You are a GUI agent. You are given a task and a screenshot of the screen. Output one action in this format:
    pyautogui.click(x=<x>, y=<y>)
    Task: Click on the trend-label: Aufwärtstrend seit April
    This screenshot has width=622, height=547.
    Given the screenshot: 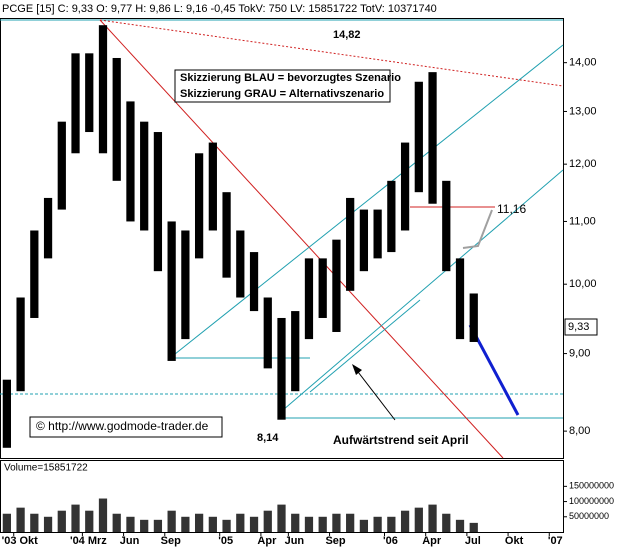 What is the action you would take?
    pyautogui.click(x=401, y=440)
    